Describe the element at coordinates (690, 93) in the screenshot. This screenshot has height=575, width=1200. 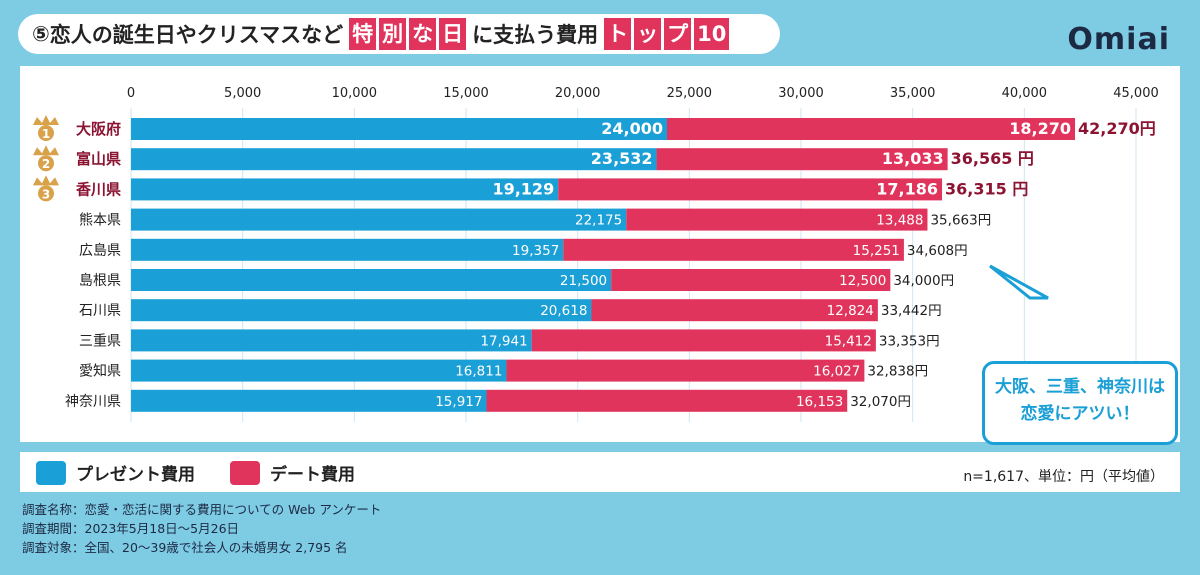
I see `x-tick-label: 25,000` at that location.